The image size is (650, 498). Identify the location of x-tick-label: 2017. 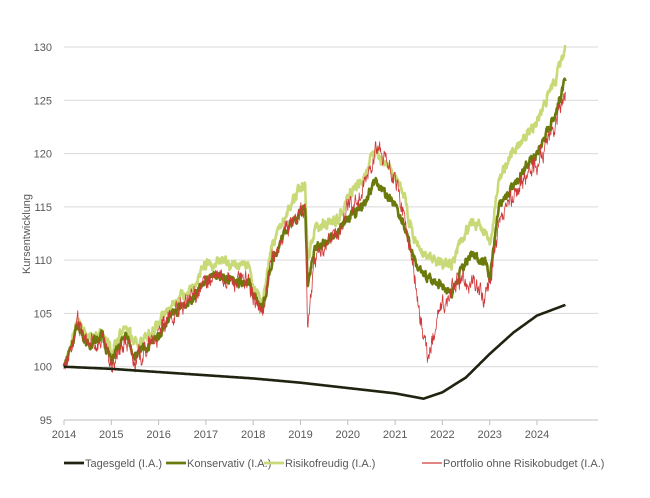
(206, 435).